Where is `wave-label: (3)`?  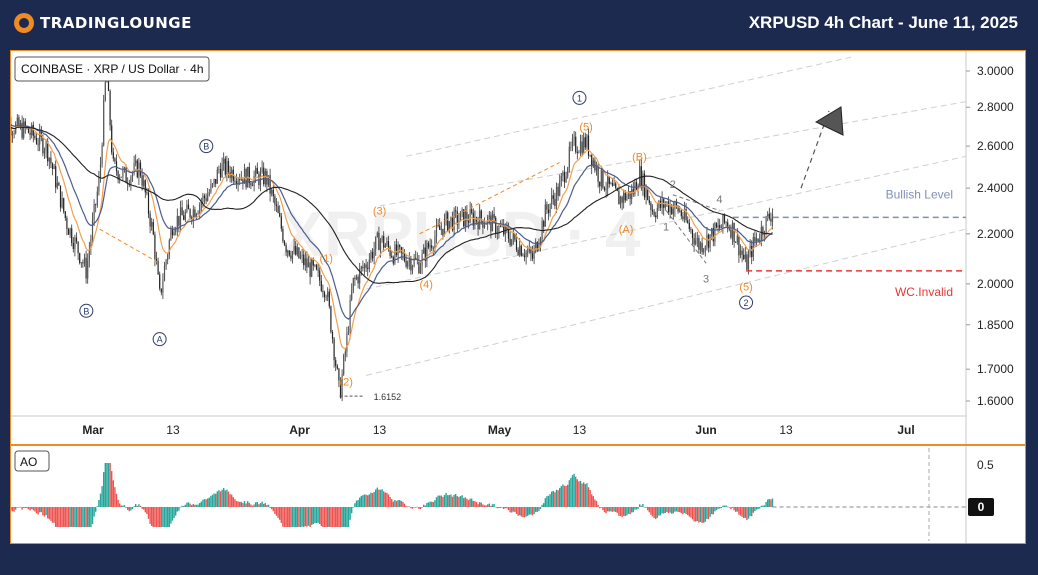
wave-label: (3) is located at coordinates (379, 211).